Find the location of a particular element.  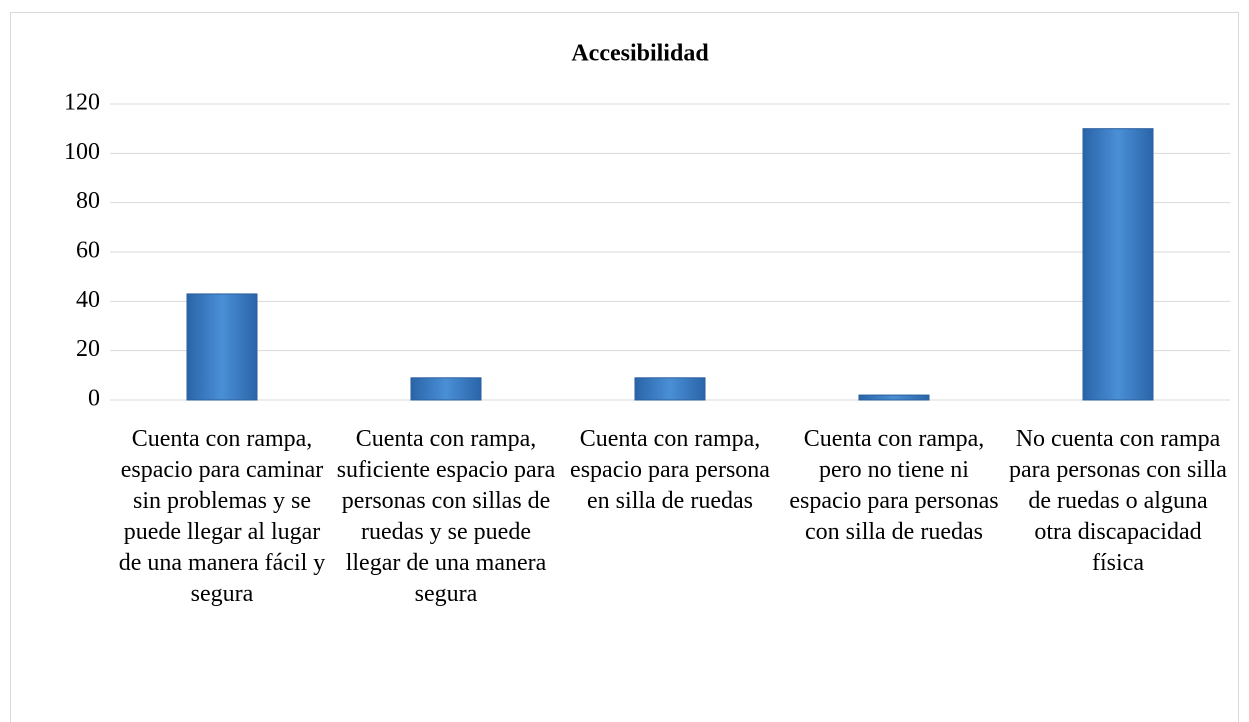

y-tick-label: 60 is located at coordinates (88, 251).